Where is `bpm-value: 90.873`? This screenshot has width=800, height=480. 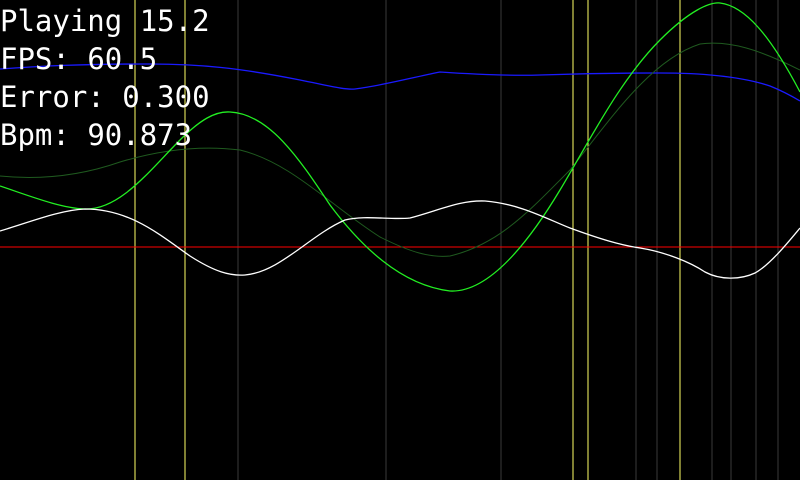 bpm-value: 90.873 is located at coordinates (140, 135).